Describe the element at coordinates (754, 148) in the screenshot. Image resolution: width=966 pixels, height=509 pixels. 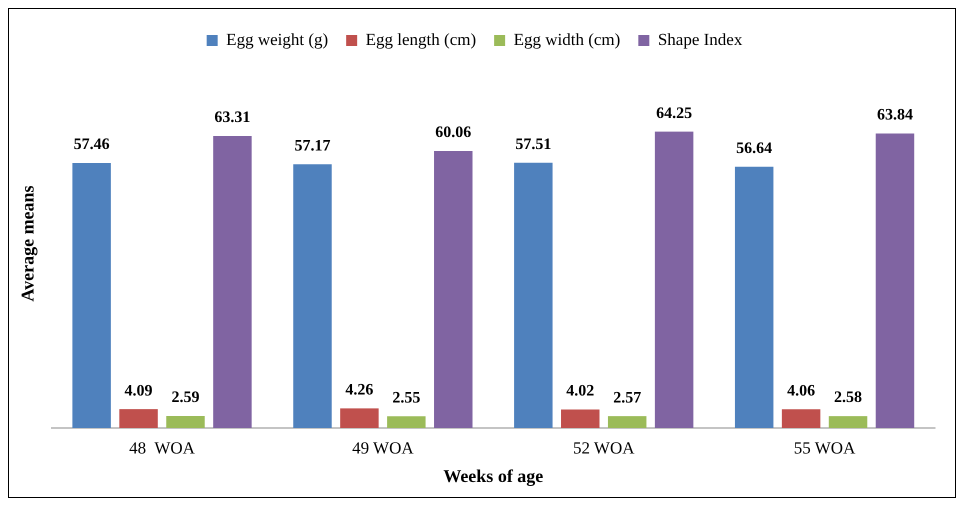
I see `data-label: 56.64` at that location.